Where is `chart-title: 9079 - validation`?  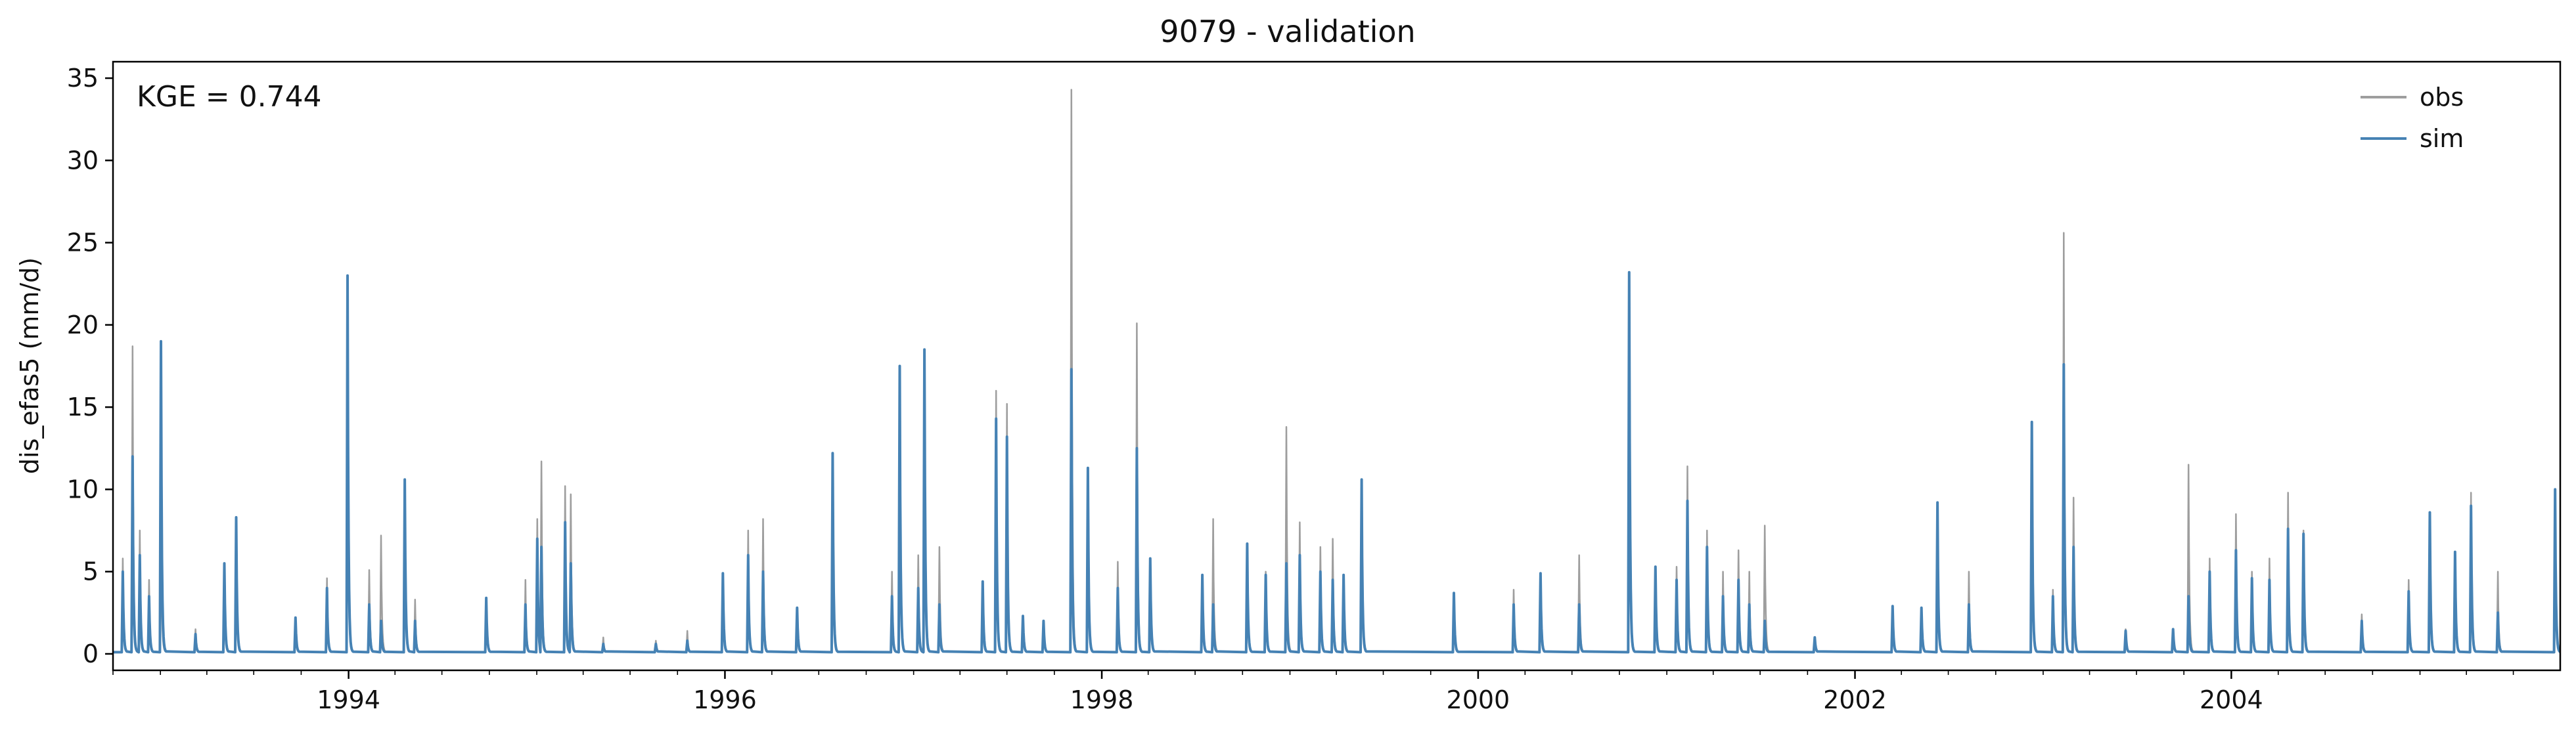
chart-title: 9079 - validation is located at coordinates (1287, 31).